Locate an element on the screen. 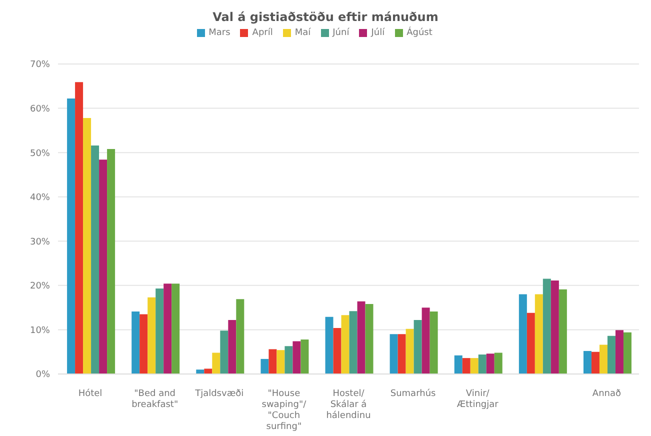 This screenshot has height=436, width=651. y-tick-label: 50% is located at coordinates (40, 153).